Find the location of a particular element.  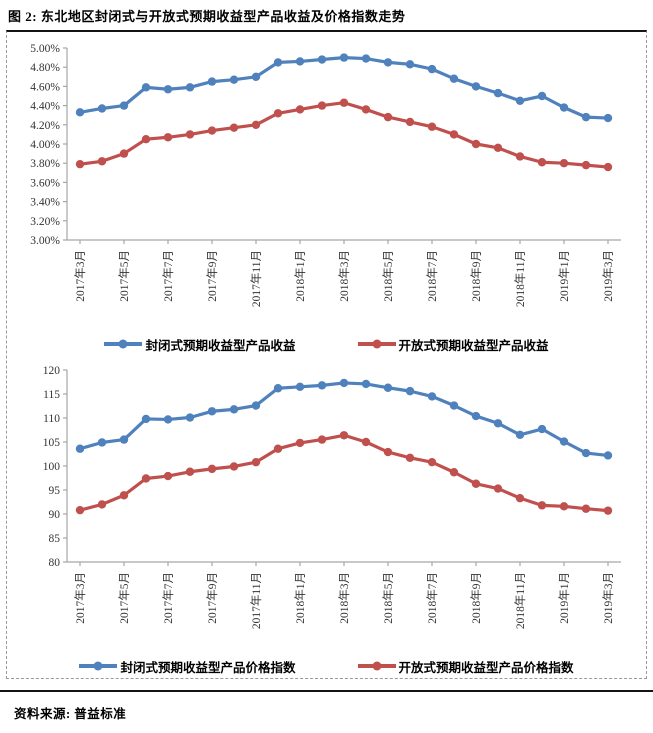

x-axis-tick-label: 2017年9月 is located at coordinates (212, 276).